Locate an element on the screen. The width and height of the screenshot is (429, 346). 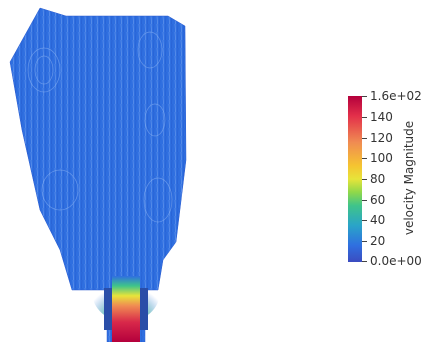
colorbar-tick-label: 1.6e+02 is located at coordinates (396, 96).